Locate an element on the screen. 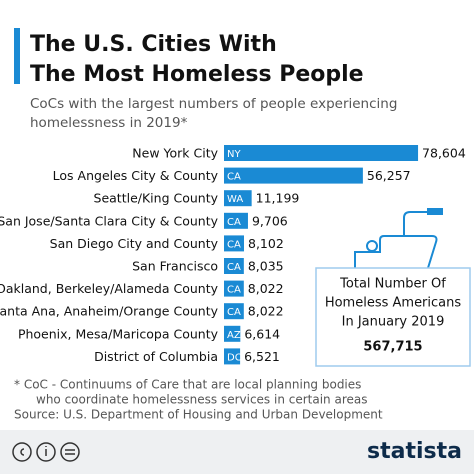 The width and height of the screenshot is (474, 474). category-label: Oakland, Berkeley/Alameda County is located at coordinates (109, 288).